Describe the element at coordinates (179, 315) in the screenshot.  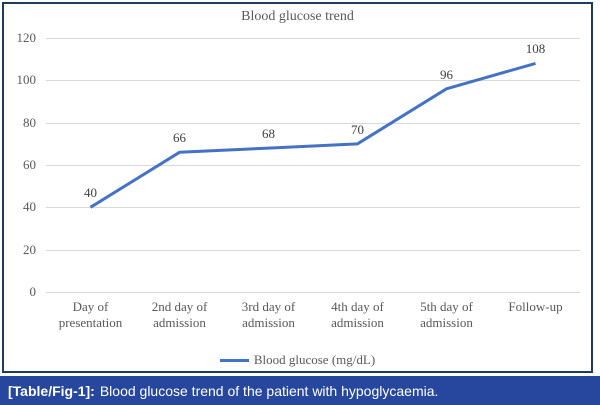
I see `x-category-label: 2nd day of admission` at that location.